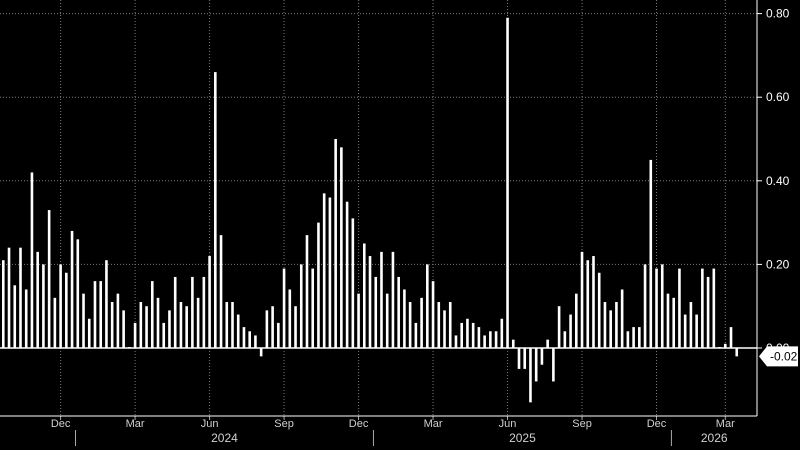 The width and height of the screenshot is (800, 450). Describe the element at coordinates (210, 424) in the screenshot. I see `x-tick-label: Jun` at that location.